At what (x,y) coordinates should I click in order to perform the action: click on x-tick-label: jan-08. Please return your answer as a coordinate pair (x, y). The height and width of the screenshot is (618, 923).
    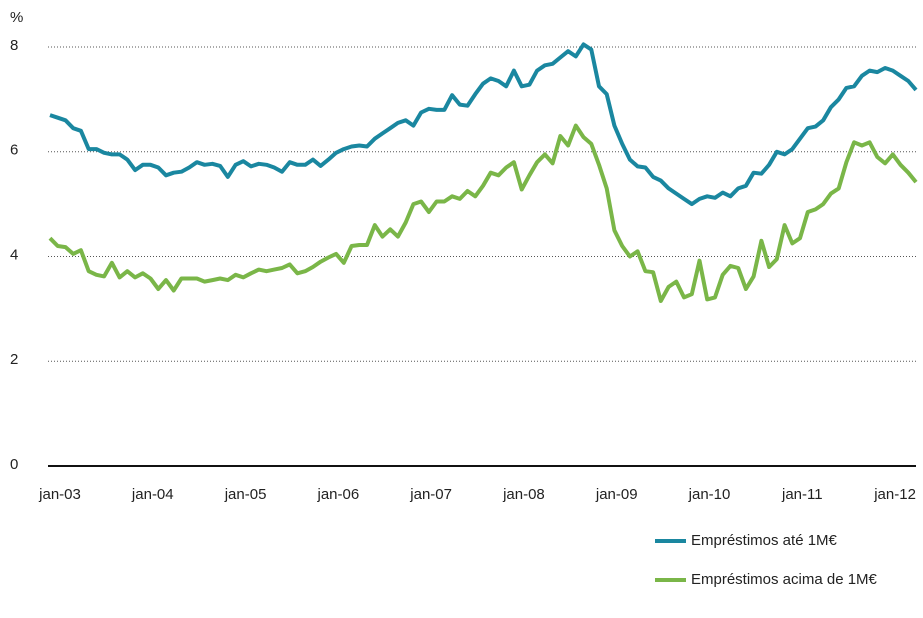
    Looking at the image, I should click on (523, 494).